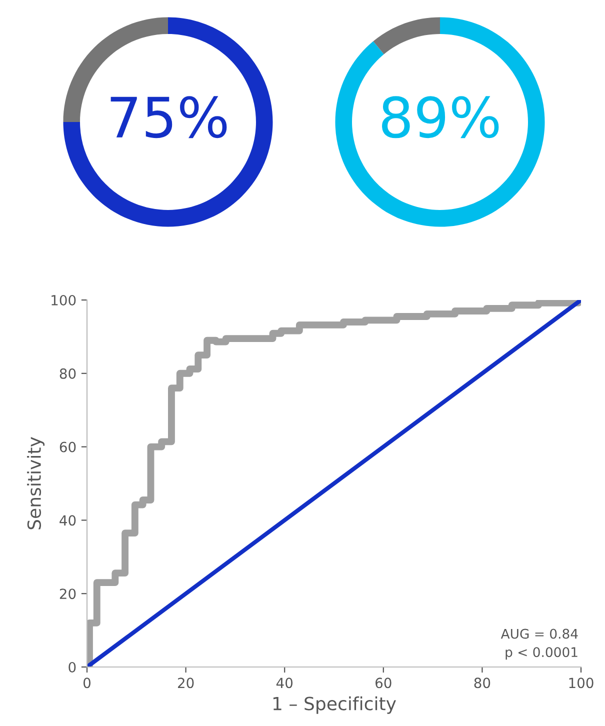  I want to click on x-tick-label: 0, so click(86, 683).